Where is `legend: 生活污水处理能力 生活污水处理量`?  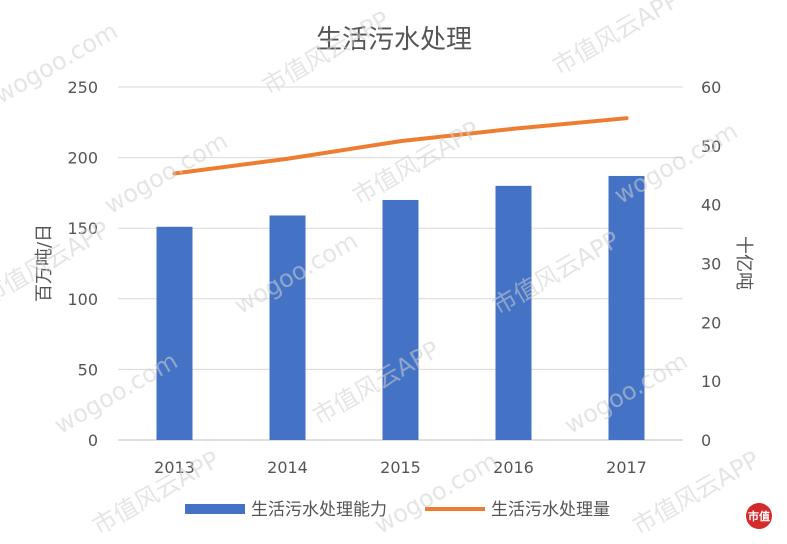
legend: 生活污水处理能力 生活污水处理量 is located at coordinates (397, 510).